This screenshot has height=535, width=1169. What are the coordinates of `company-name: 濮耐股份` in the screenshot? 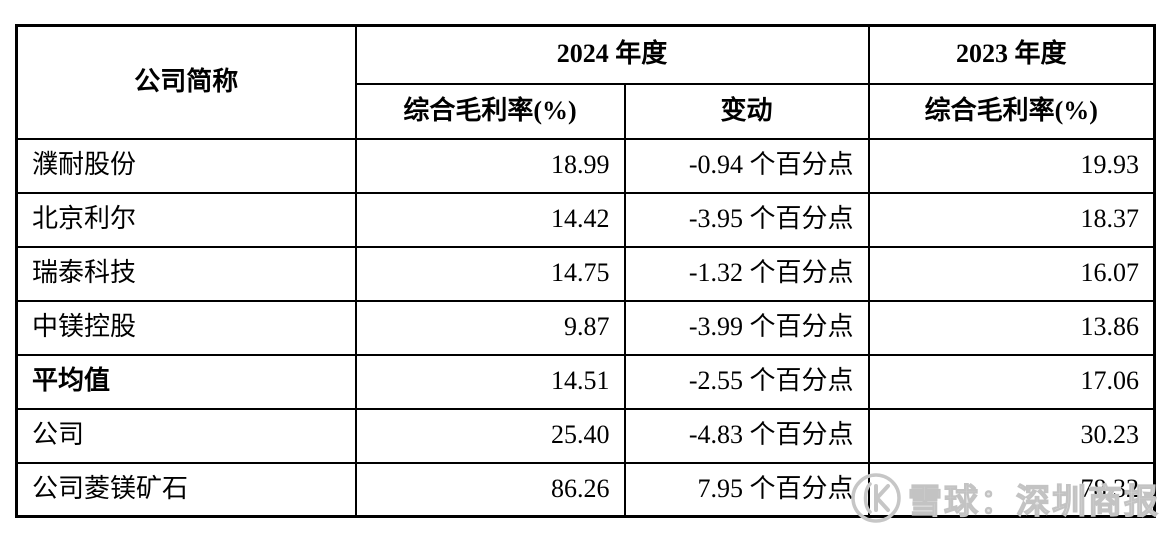 It's located at (186, 165).